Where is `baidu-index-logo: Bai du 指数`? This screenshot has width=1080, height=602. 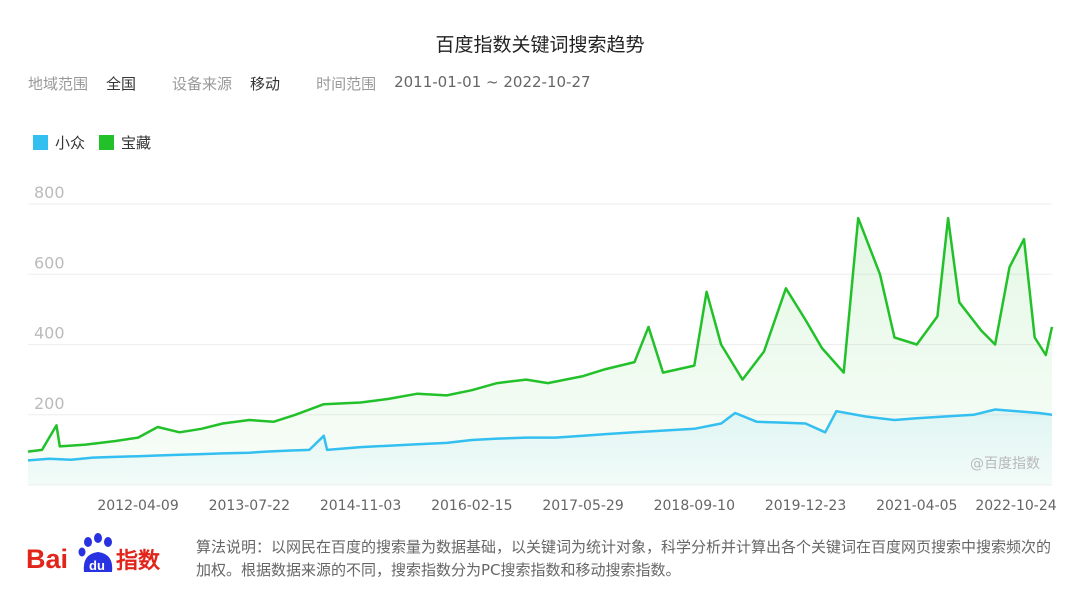 baidu-index-logo: Bai du 指数 is located at coordinates (93, 553).